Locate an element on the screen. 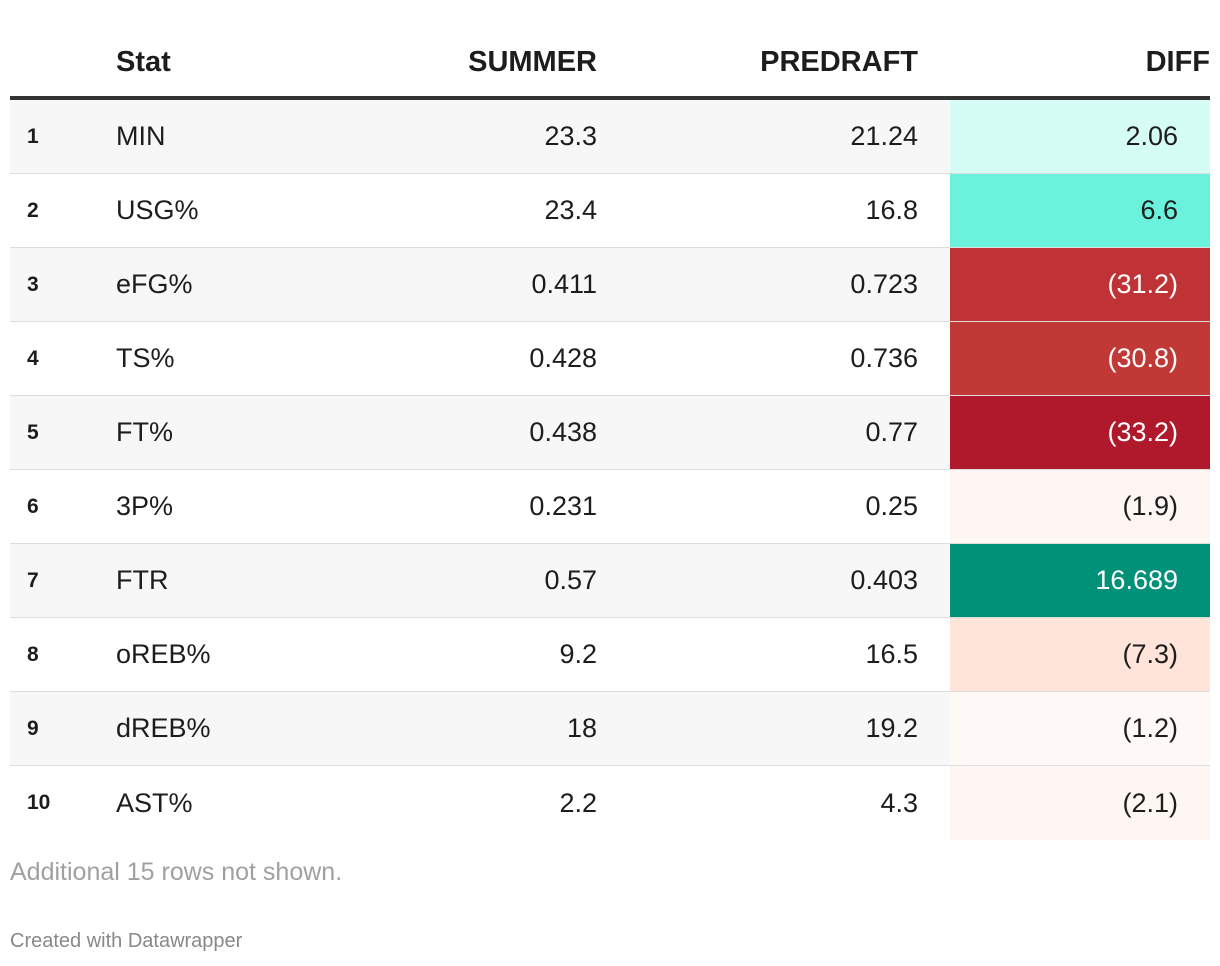  summer-cell: 0.411 is located at coordinates (564, 284).